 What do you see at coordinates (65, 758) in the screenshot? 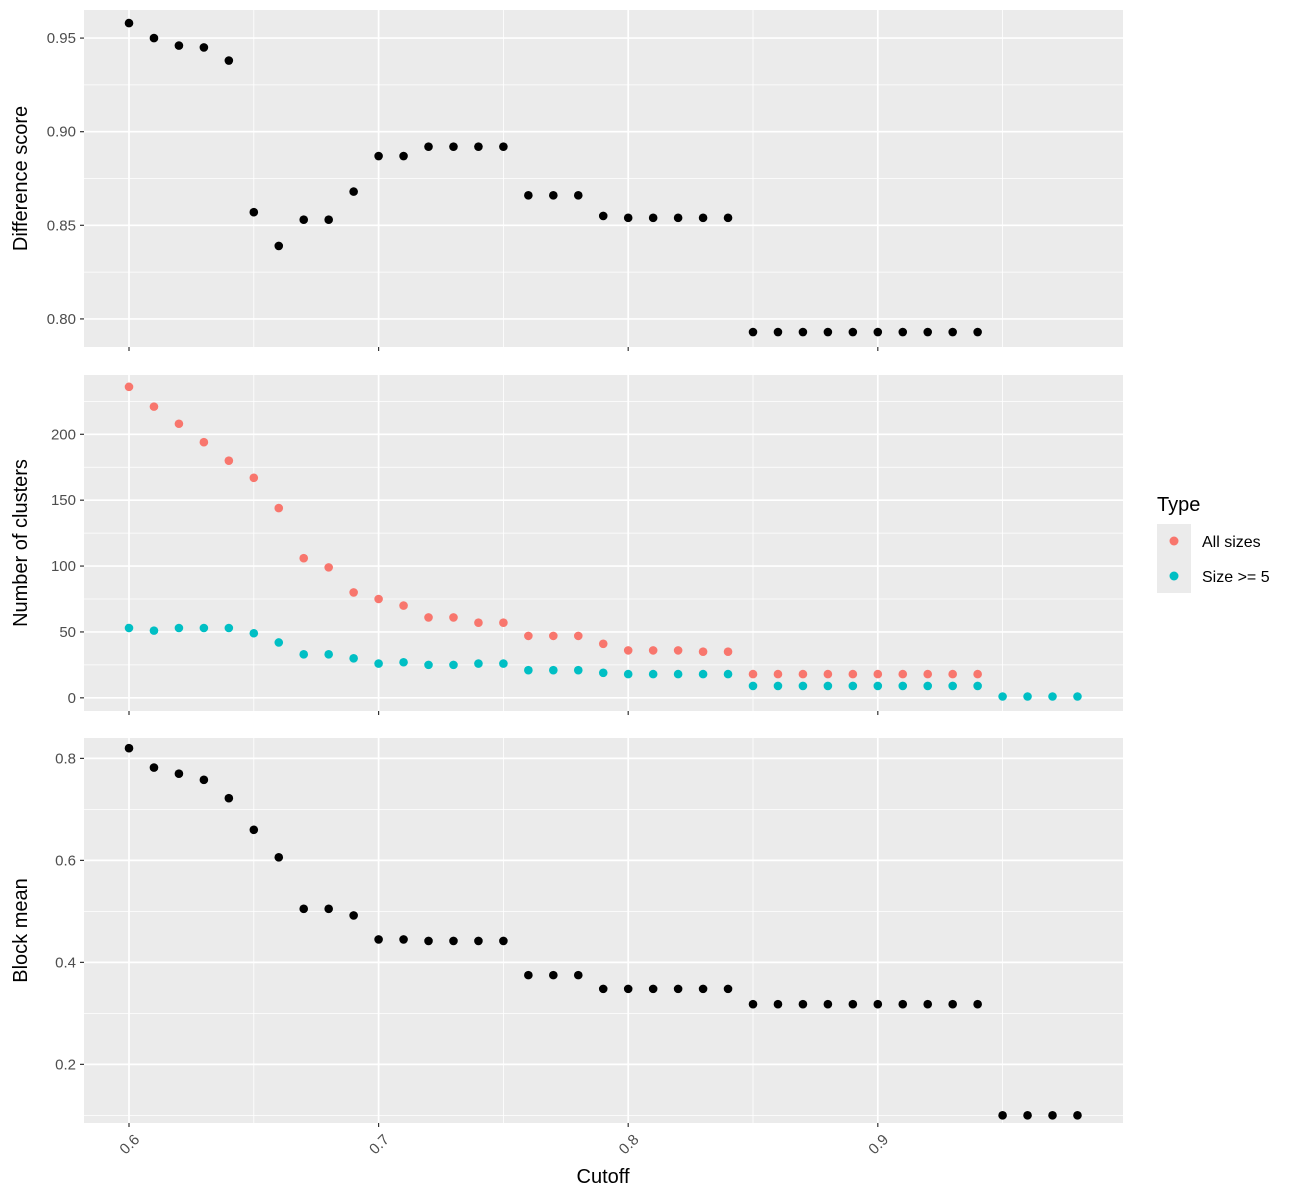
I see `y-tick-label: 0.8` at bounding box center [65, 758].